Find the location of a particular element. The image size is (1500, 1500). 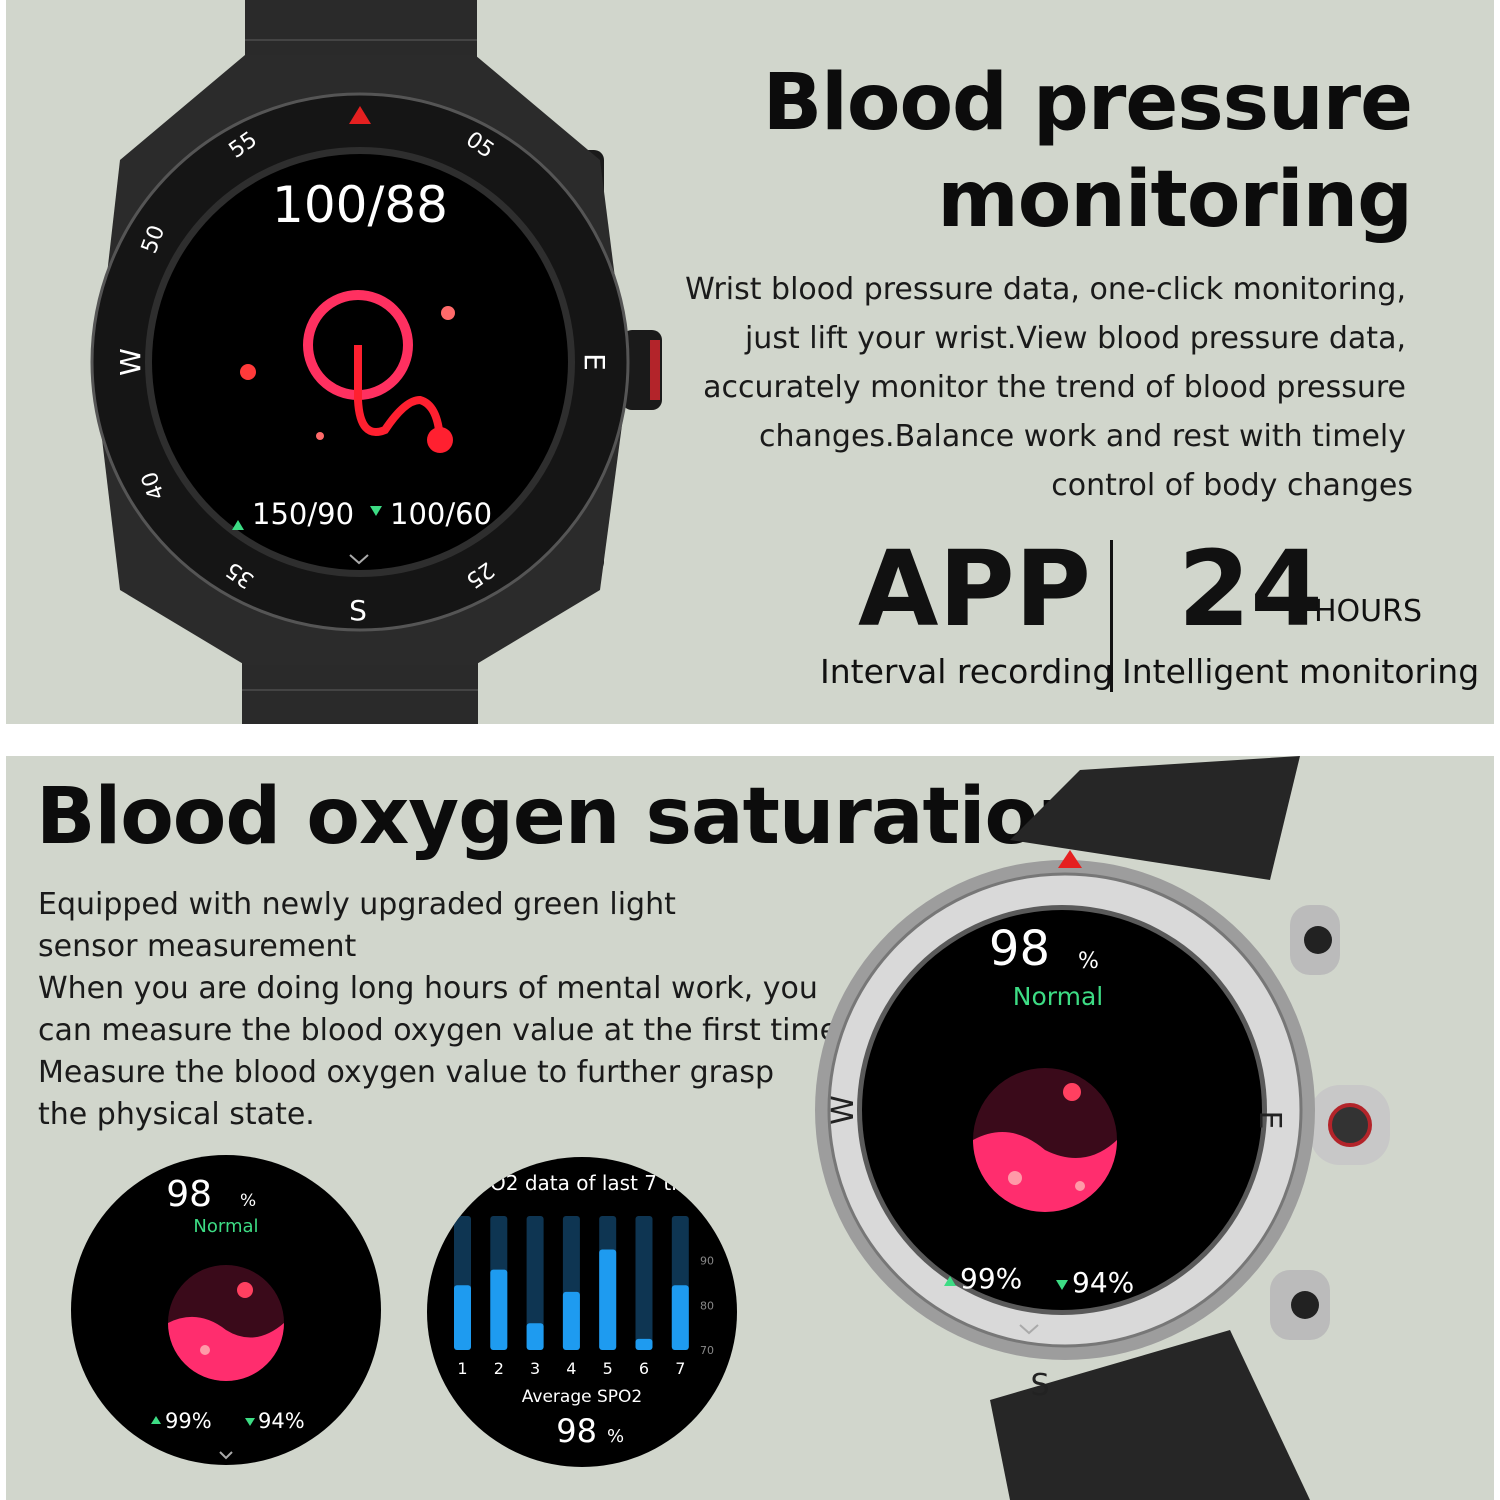

spo2-title: Blood oxygen saturation is located at coordinates (564, 817).